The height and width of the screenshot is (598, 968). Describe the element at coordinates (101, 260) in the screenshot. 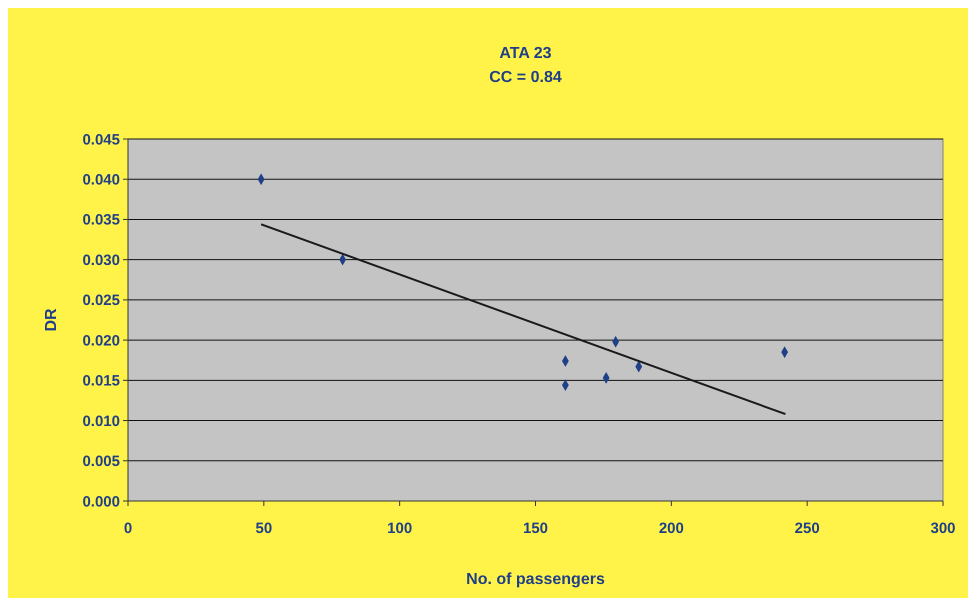

I see `y-tick-label: 0.030` at that location.